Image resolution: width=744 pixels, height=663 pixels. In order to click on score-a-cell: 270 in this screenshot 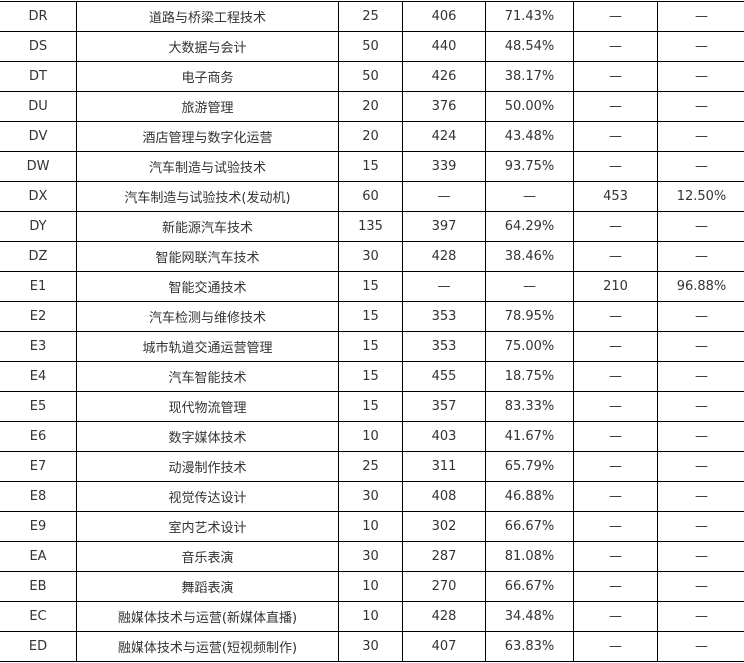, I will do `click(444, 586)`.